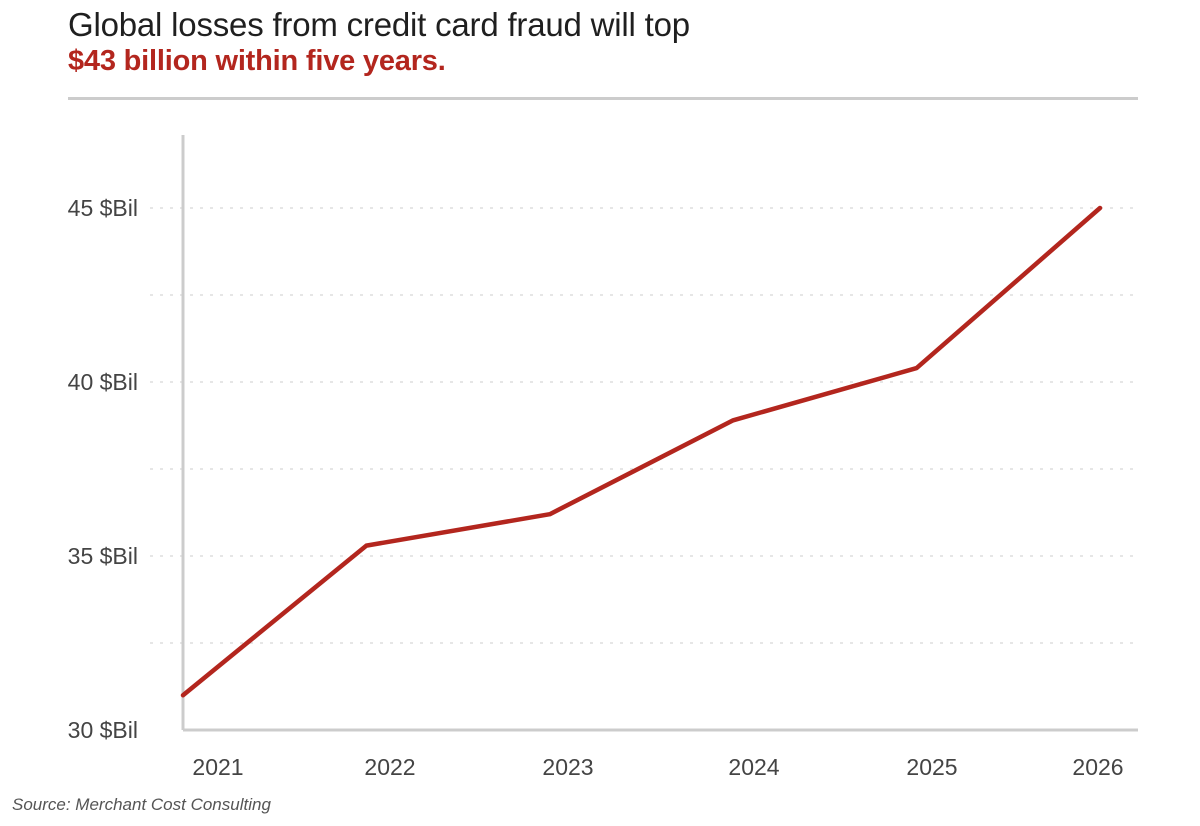 This screenshot has height=826, width=1200. What do you see at coordinates (753, 767) in the screenshot?
I see `x-tick-label: 2024` at bounding box center [753, 767].